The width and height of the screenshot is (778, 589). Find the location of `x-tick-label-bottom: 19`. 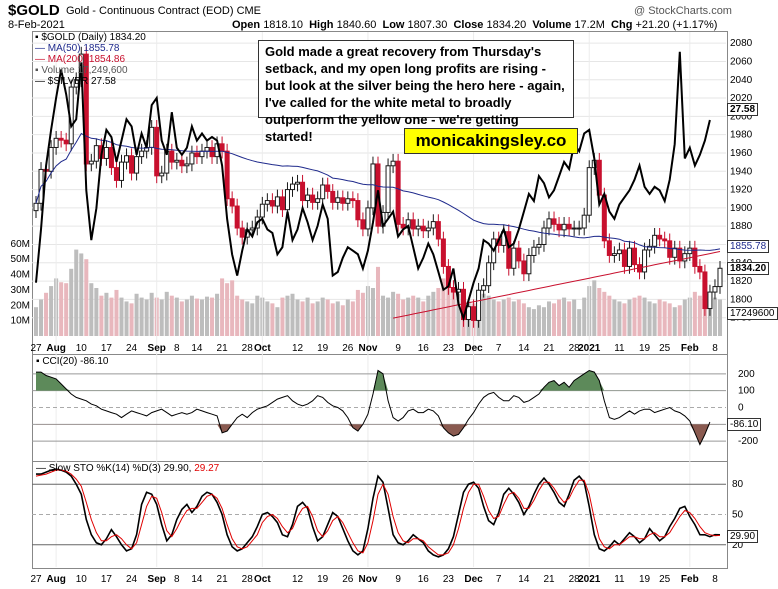

x-tick-label-bottom: 19 is located at coordinates (645, 579).